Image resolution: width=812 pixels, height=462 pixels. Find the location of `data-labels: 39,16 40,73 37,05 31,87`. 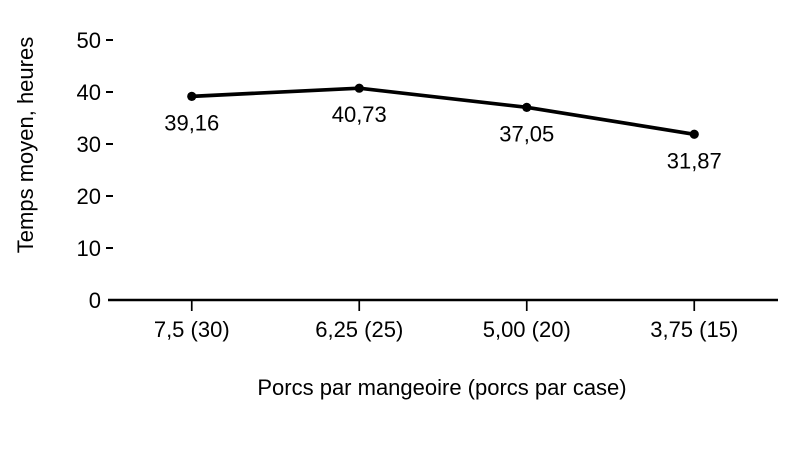

data-labels: 39,16 40,73 37,05 31,87 is located at coordinates (443, 137).